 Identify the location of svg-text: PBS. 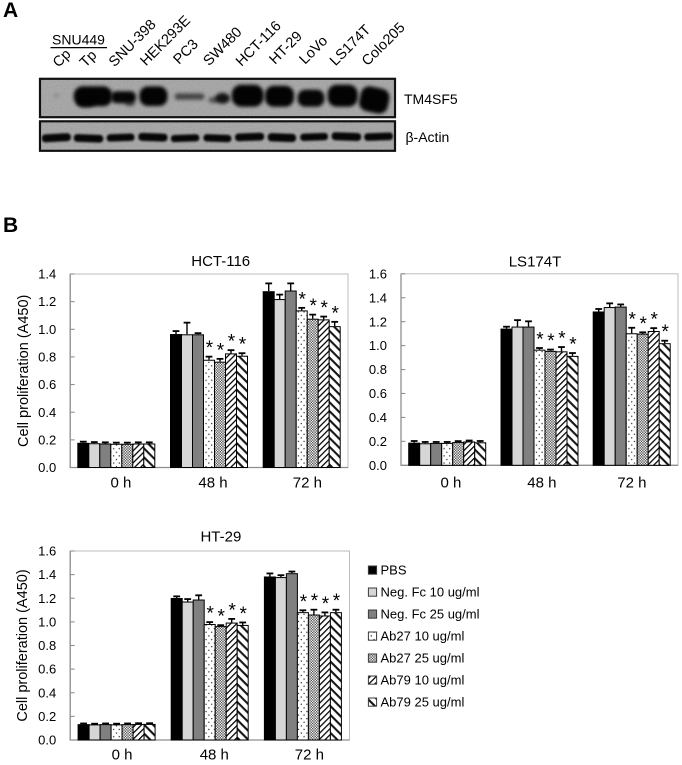
(394, 569).